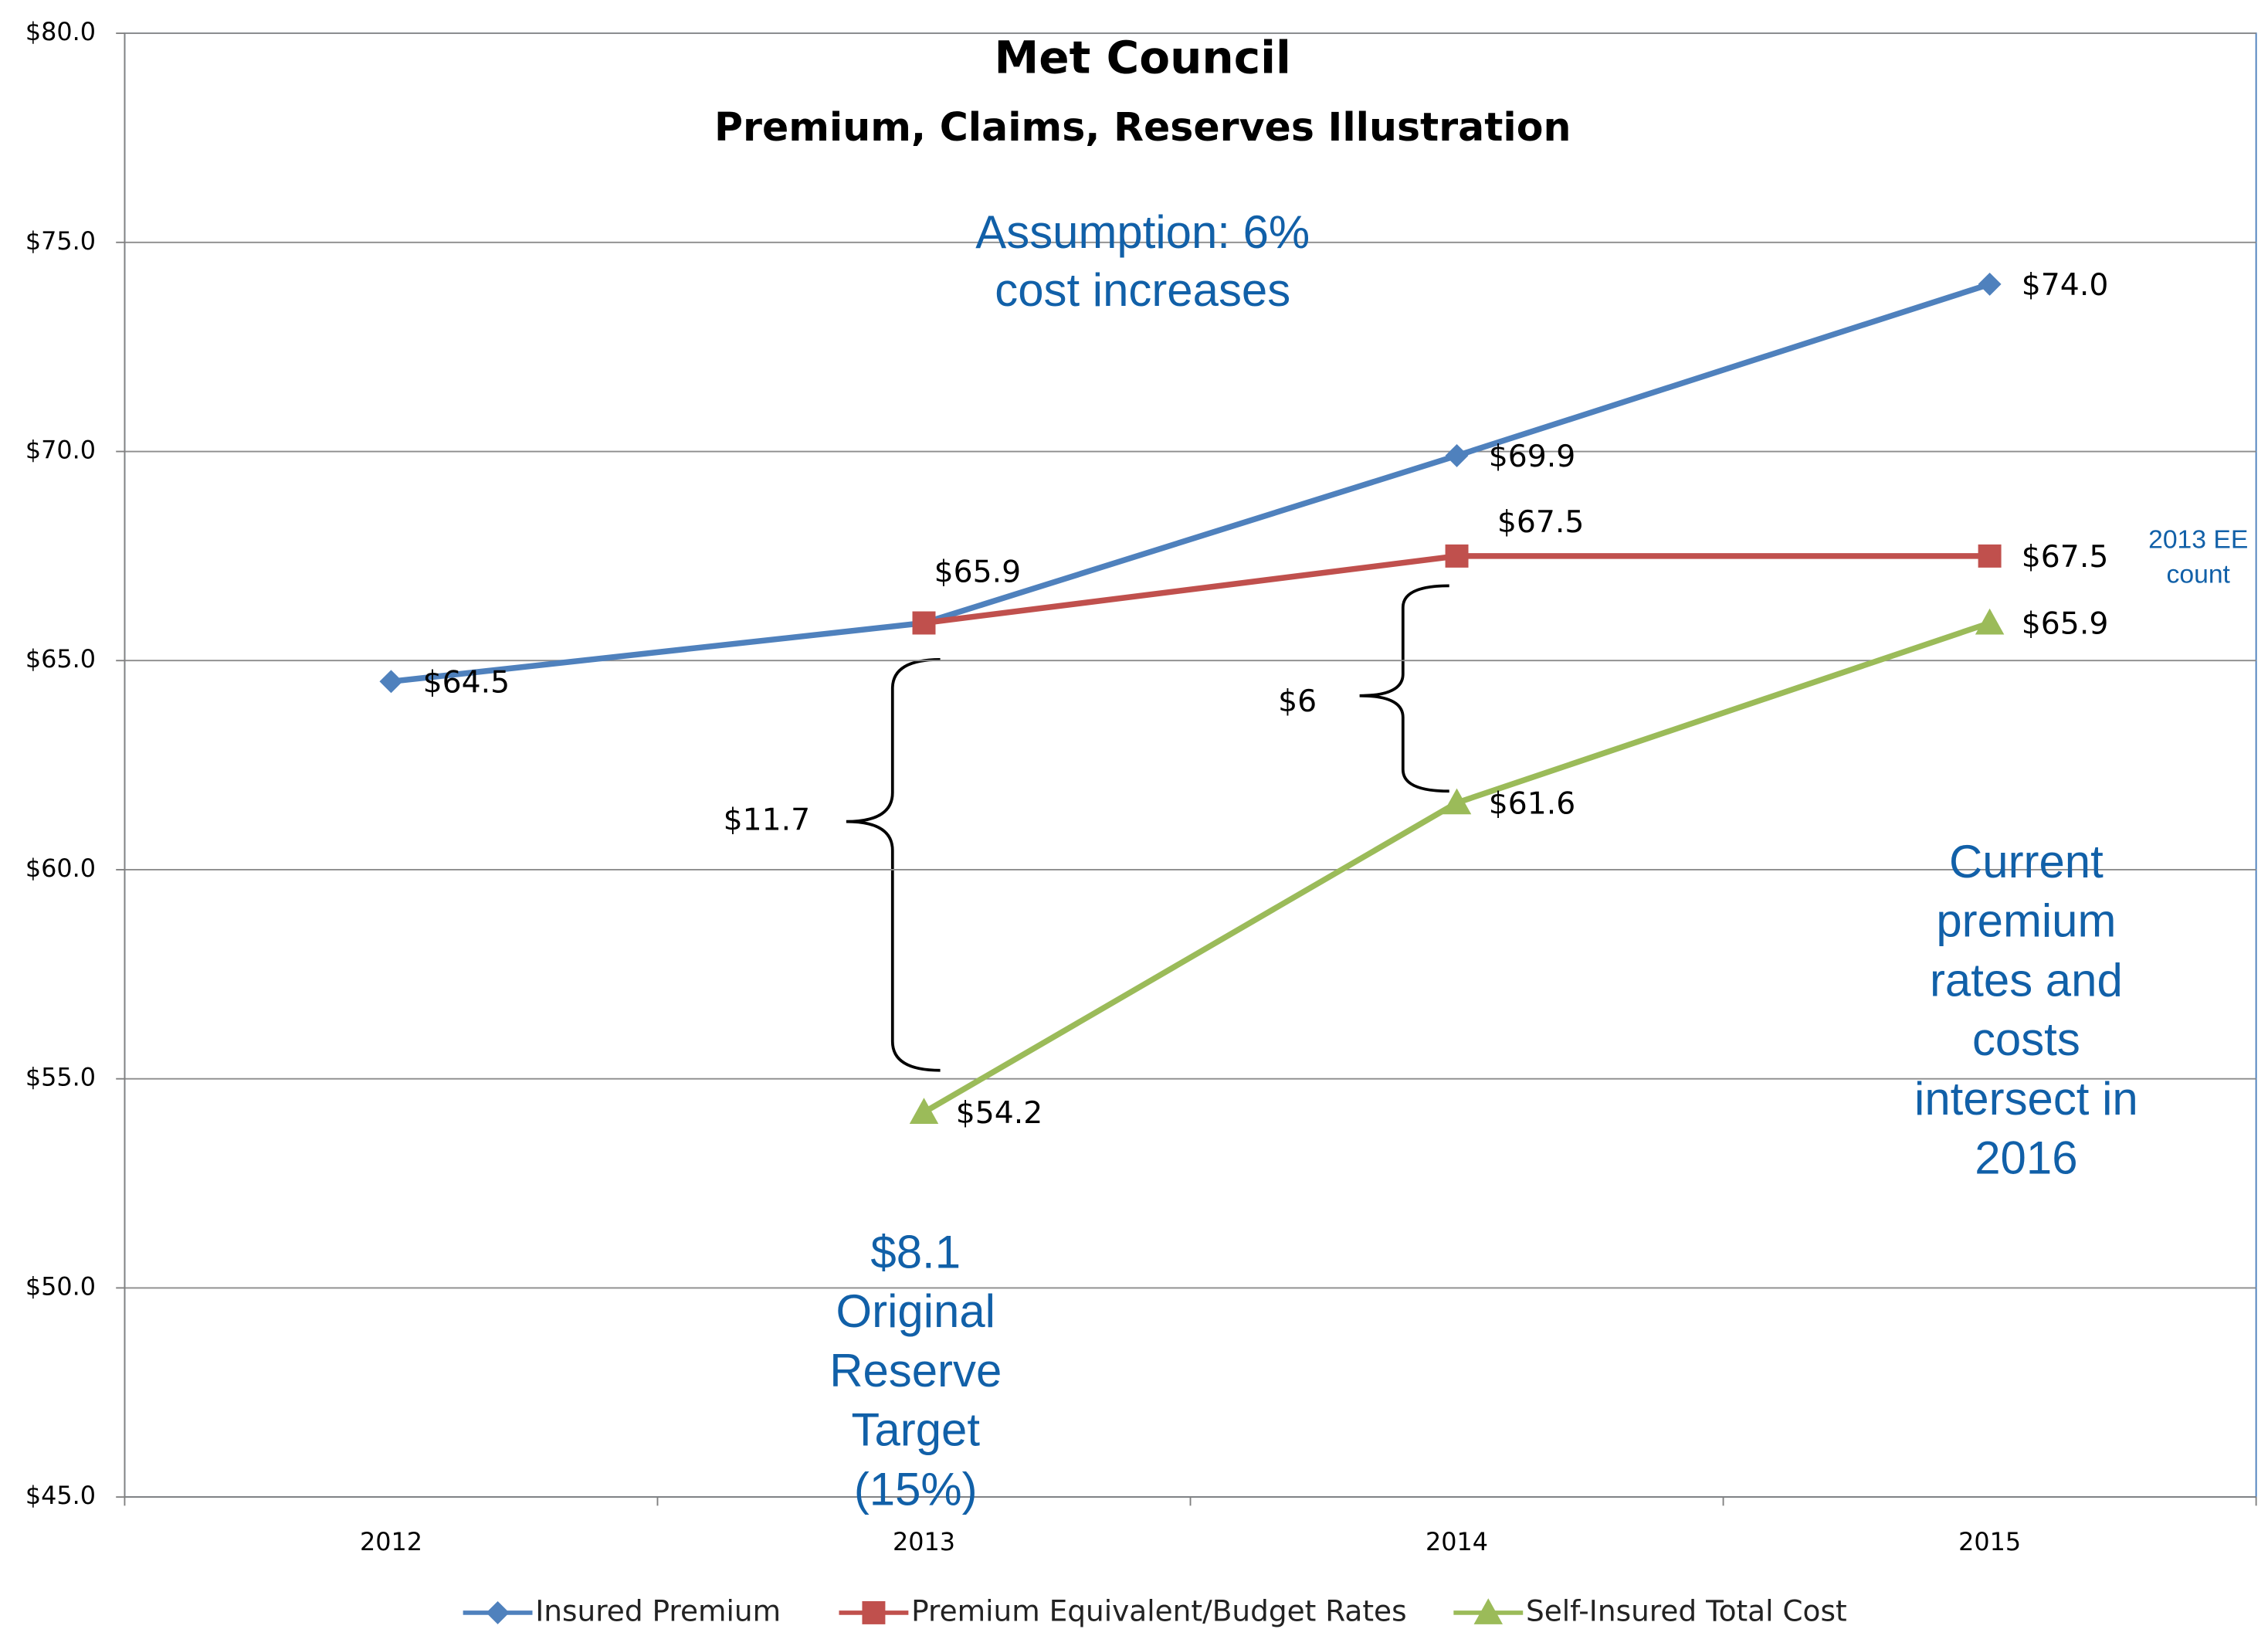 This screenshot has height=1646, width=2268. What do you see at coordinates (999, 1113) in the screenshot?
I see `data-label: $54.2` at bounding box center [999, 1113].